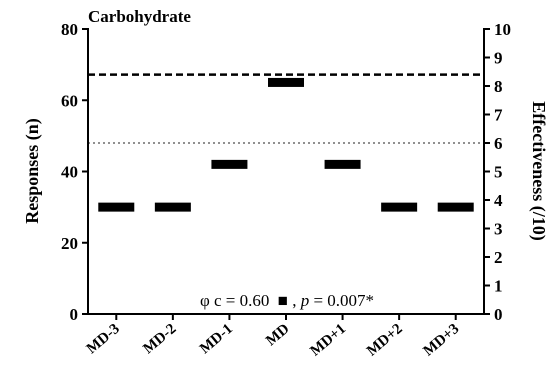 Image resolution: width=555 pixels, height=387 pixels. What do you see at coordinates (385, 340) in the screenshot?
I see `x-tick-label: MD+2` at bounding box center [385, 340].